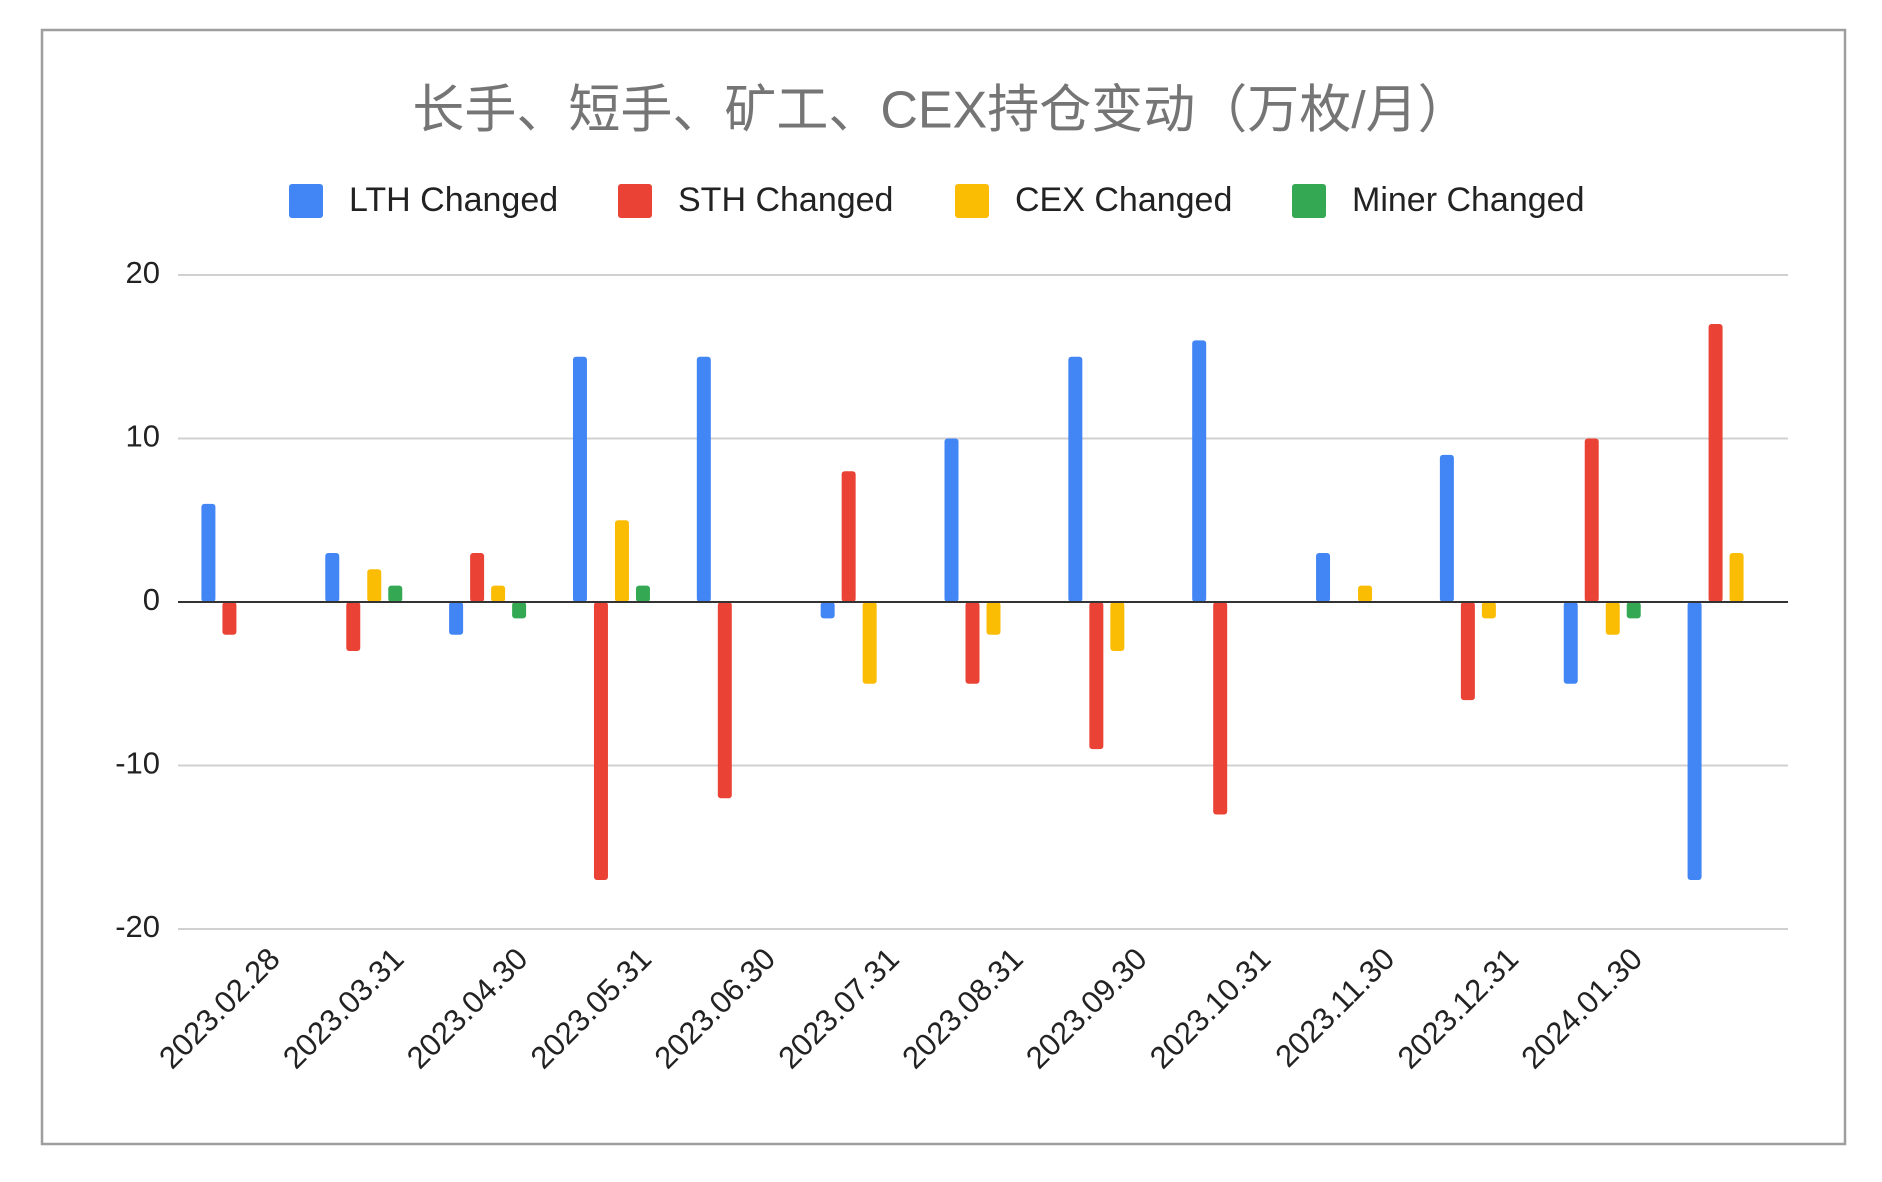  What do you see at coordinates (453, 200) in the screenshot?
I see `legend-label: LTH Changed` at bounding box center [453, 200].